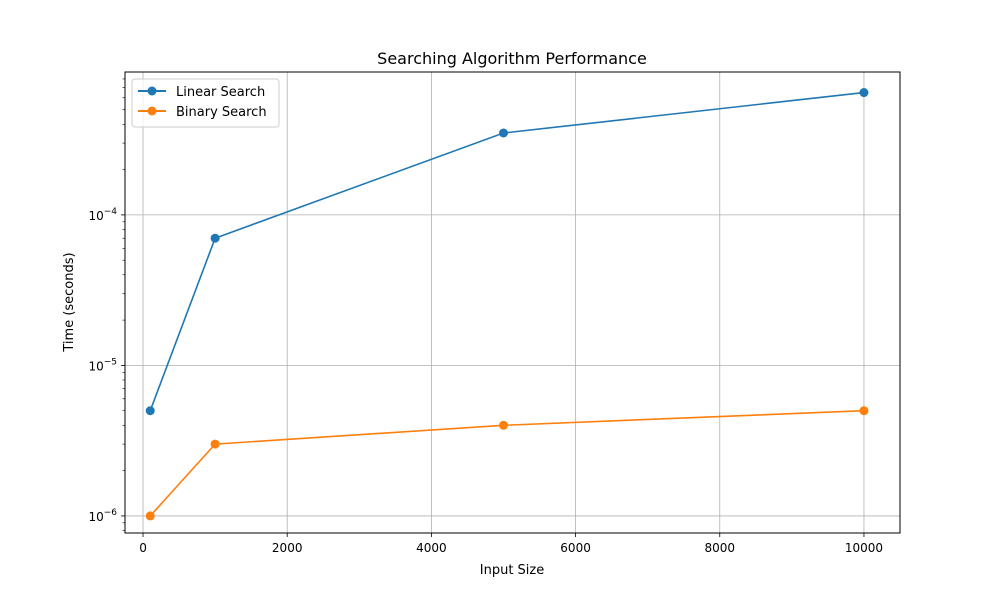 The width and height of the screenshot is (1000, 600). Describe the element at coordinates (152, 91) in the screenshot. I see `legend-marker-linear-search` at that location.